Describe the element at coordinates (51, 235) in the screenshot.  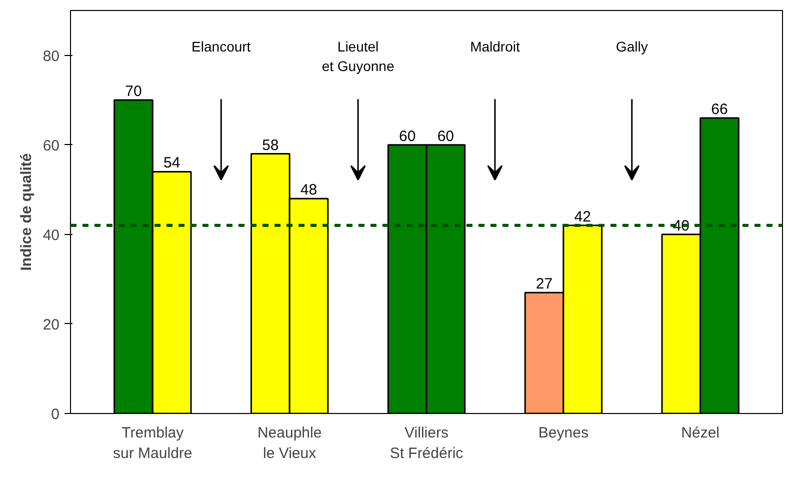
I see `y-tick-label: 40` at that location.